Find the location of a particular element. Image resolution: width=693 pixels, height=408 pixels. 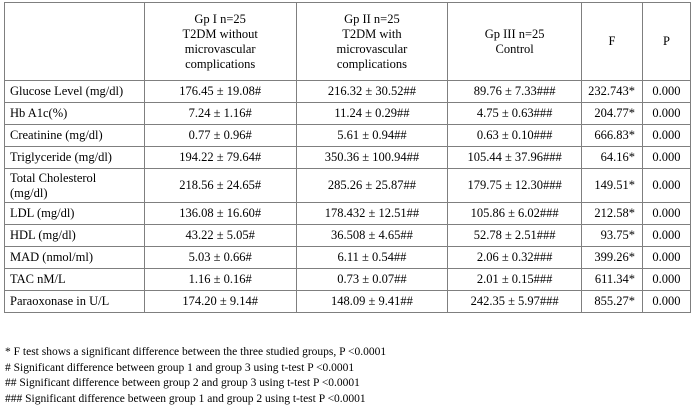

cell-gp2: 350.36 ± 100.94## is located at coordinates (372, 157).